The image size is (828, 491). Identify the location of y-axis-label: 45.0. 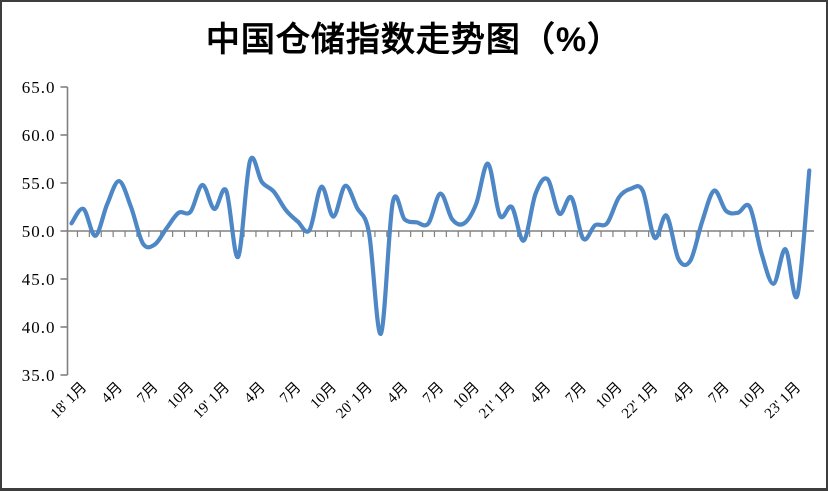
(39, 279).